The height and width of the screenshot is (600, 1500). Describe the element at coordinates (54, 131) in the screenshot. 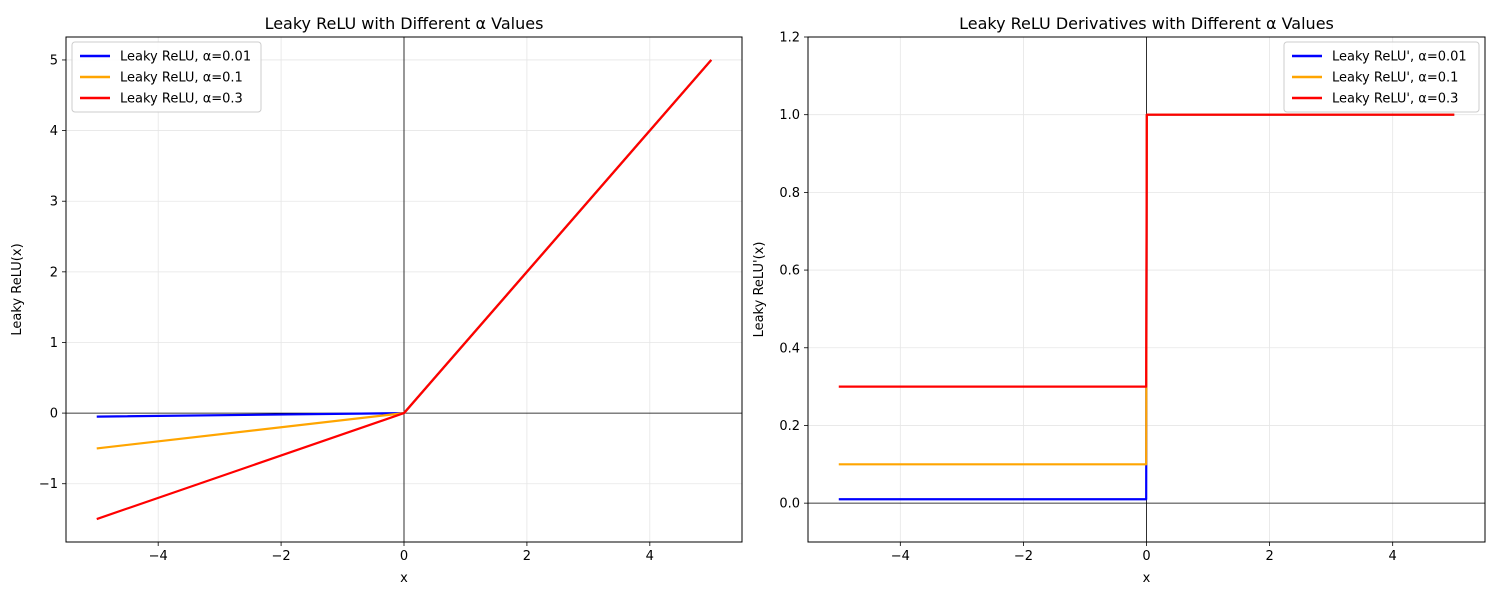

I see `y-tick-label: 4` at that location.